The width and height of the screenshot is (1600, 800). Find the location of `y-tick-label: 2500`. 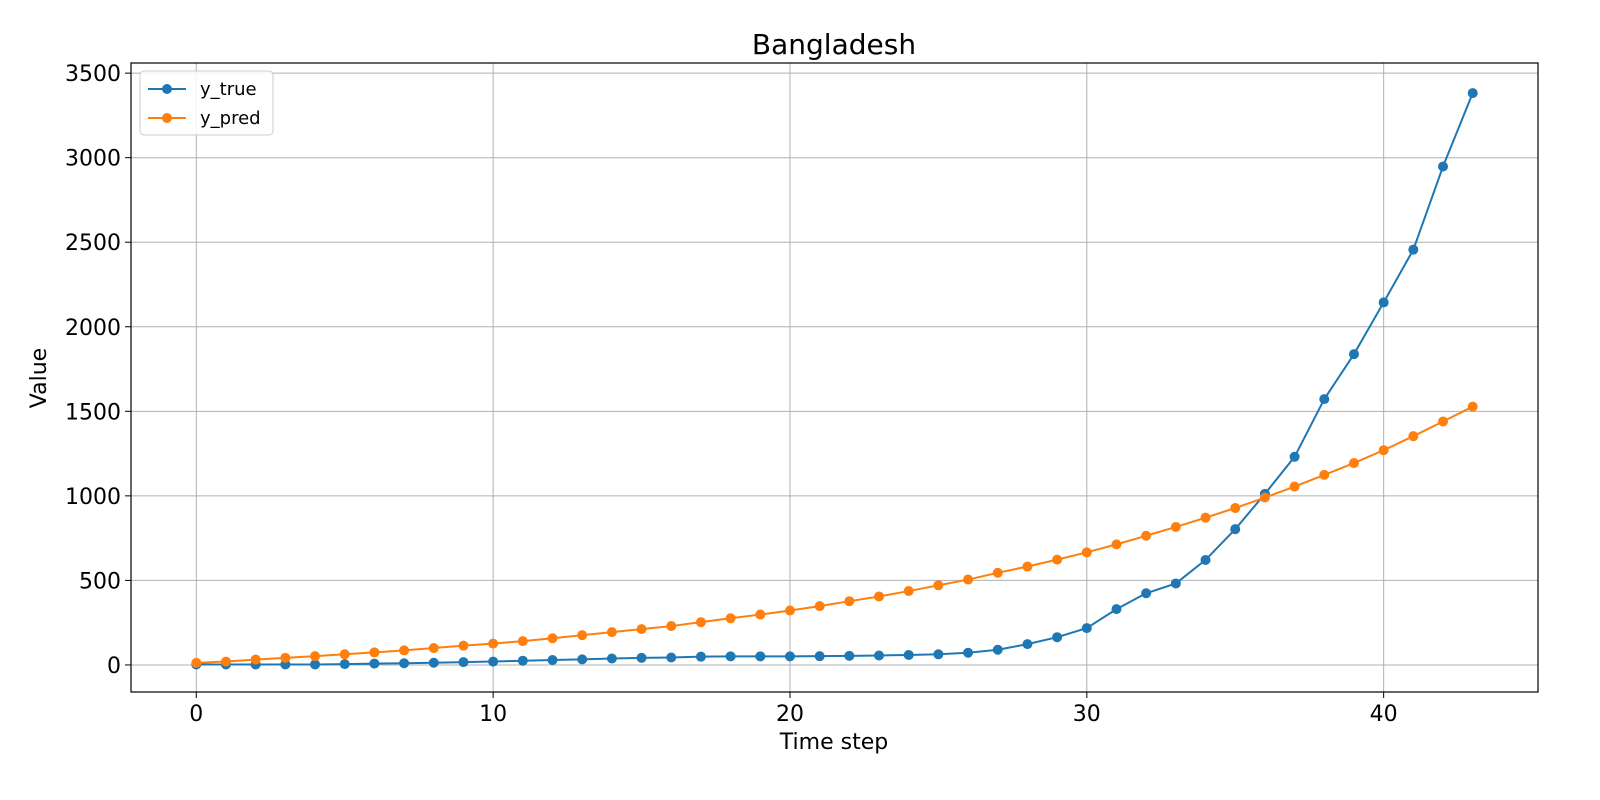

y-tick-label: 2500 is located at coordinates (93, 243).